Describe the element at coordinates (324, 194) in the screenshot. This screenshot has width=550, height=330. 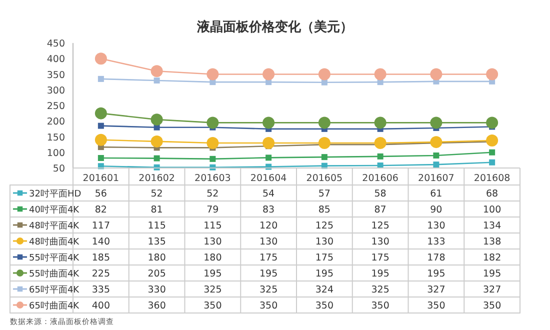
I see `data-label: 57` at that location.